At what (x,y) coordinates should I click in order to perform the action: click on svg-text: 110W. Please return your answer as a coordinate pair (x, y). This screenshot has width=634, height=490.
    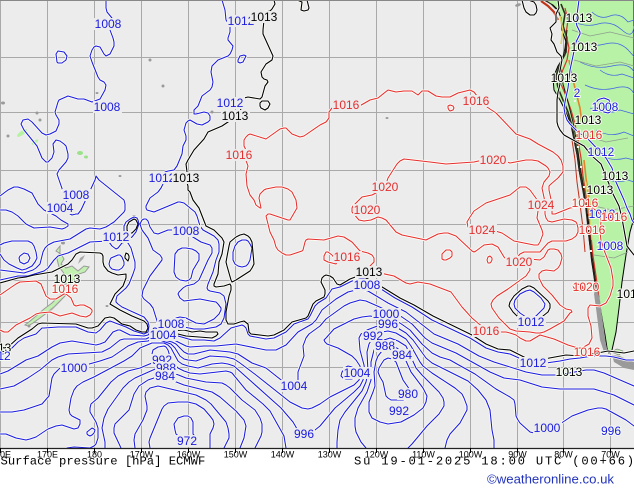
    Looking at the image, I should click on (423, 455).